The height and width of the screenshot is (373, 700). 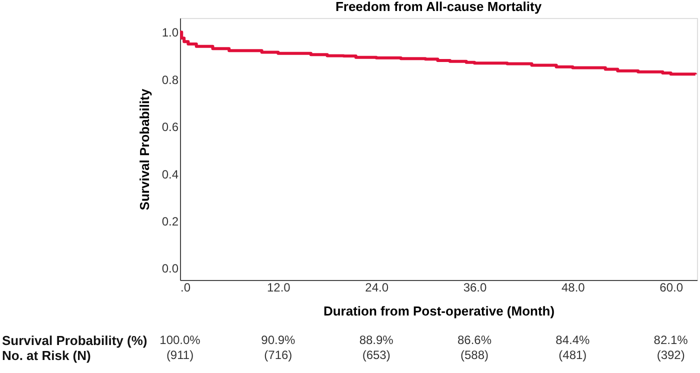 I want to click on text: 86.6% (588), so click(x=474, y=347).